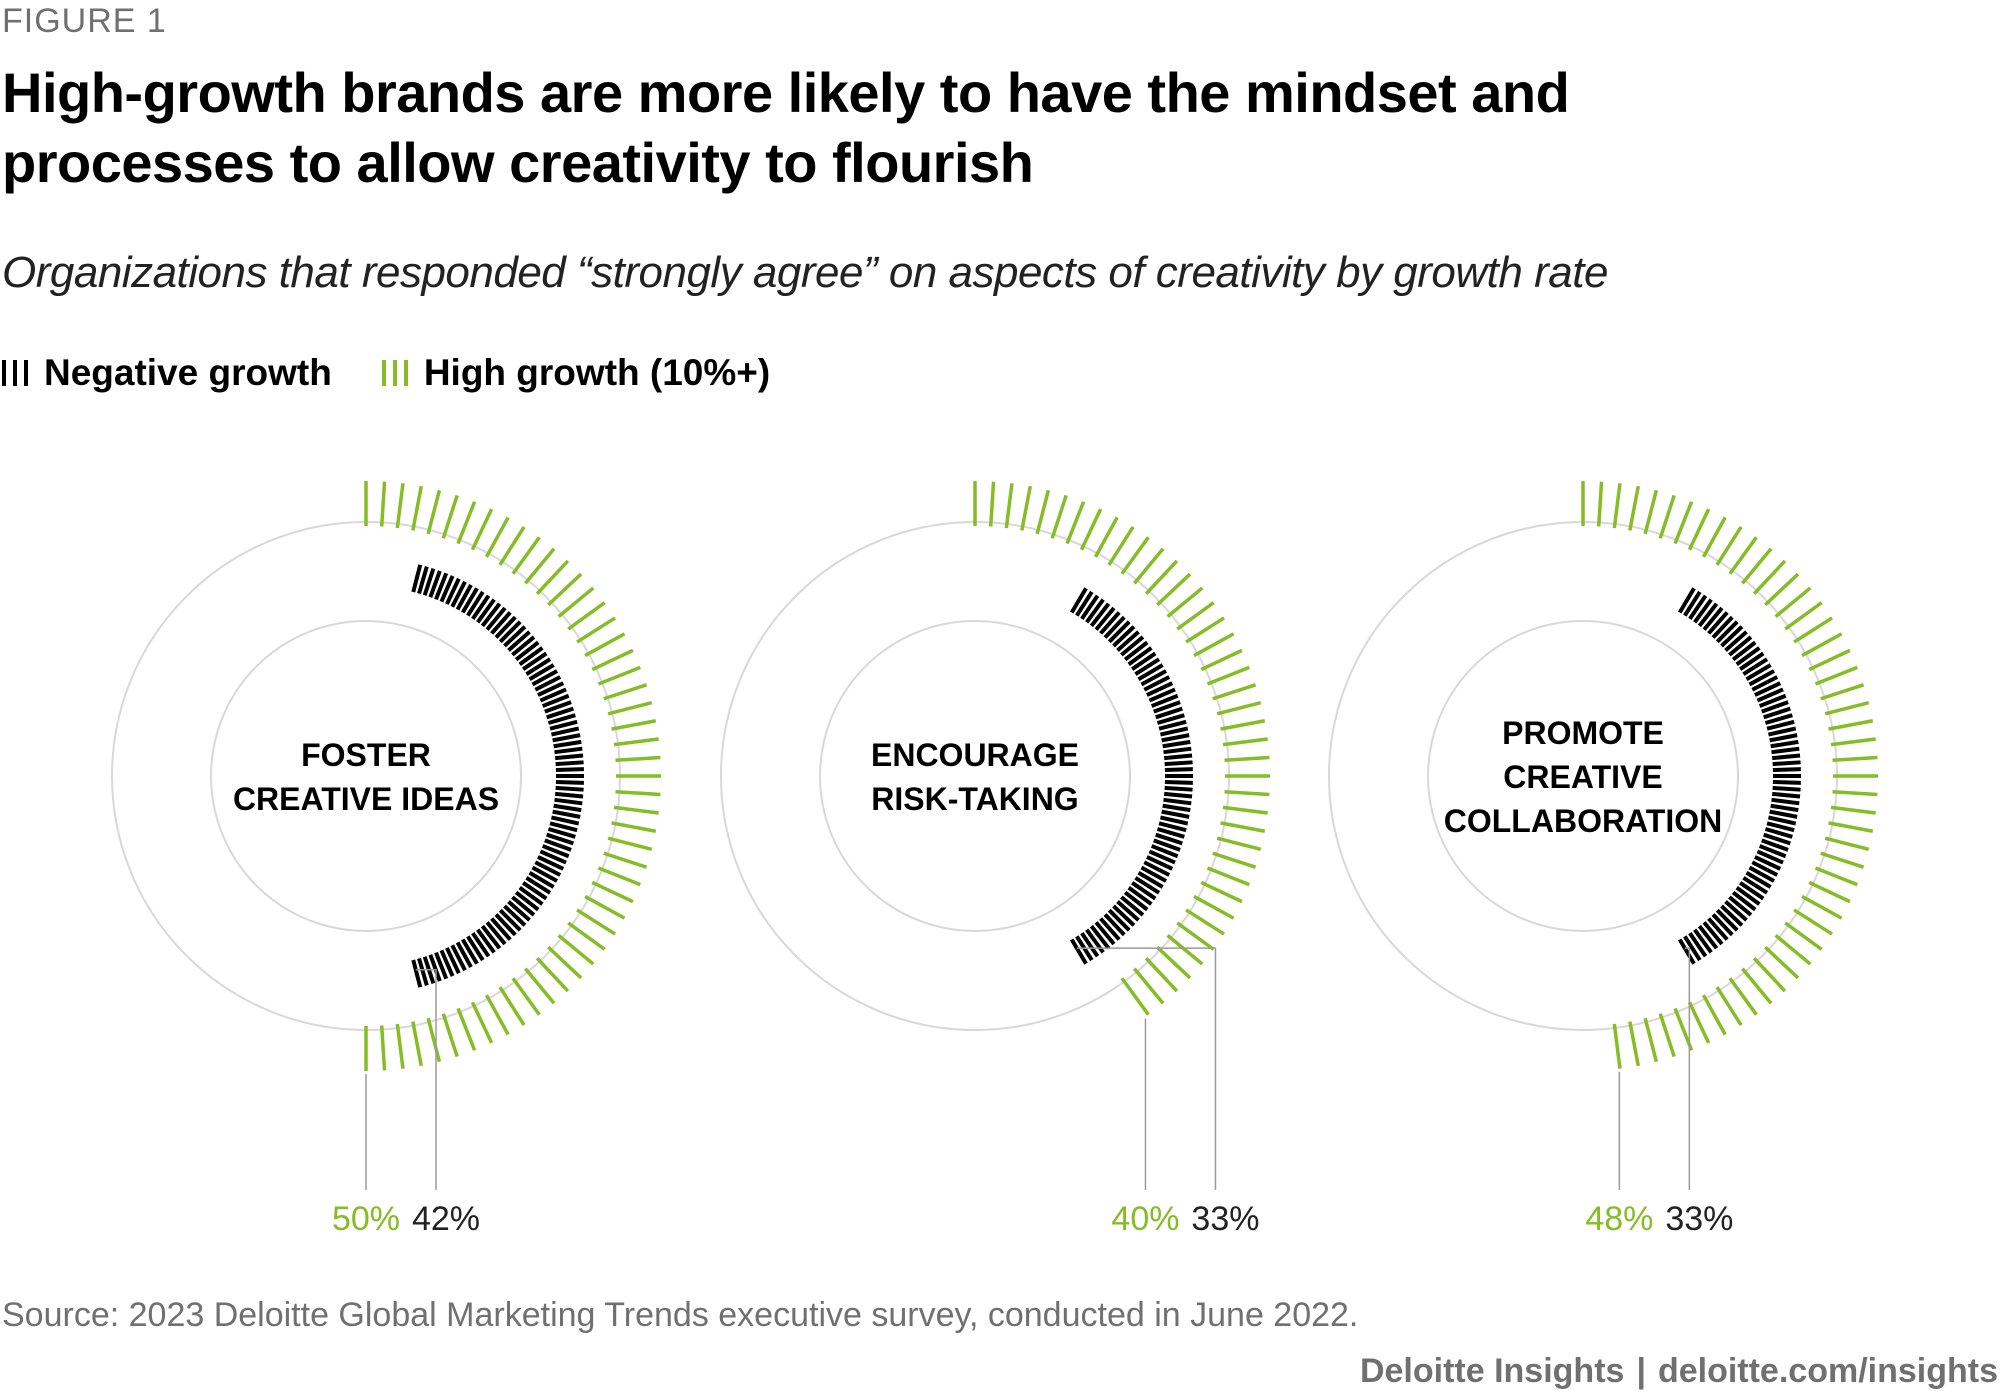  Describe the element at coordinates (597, 372) in the screenshot. I see `legend-label-high-growth: High growth (10%+)` at that location.